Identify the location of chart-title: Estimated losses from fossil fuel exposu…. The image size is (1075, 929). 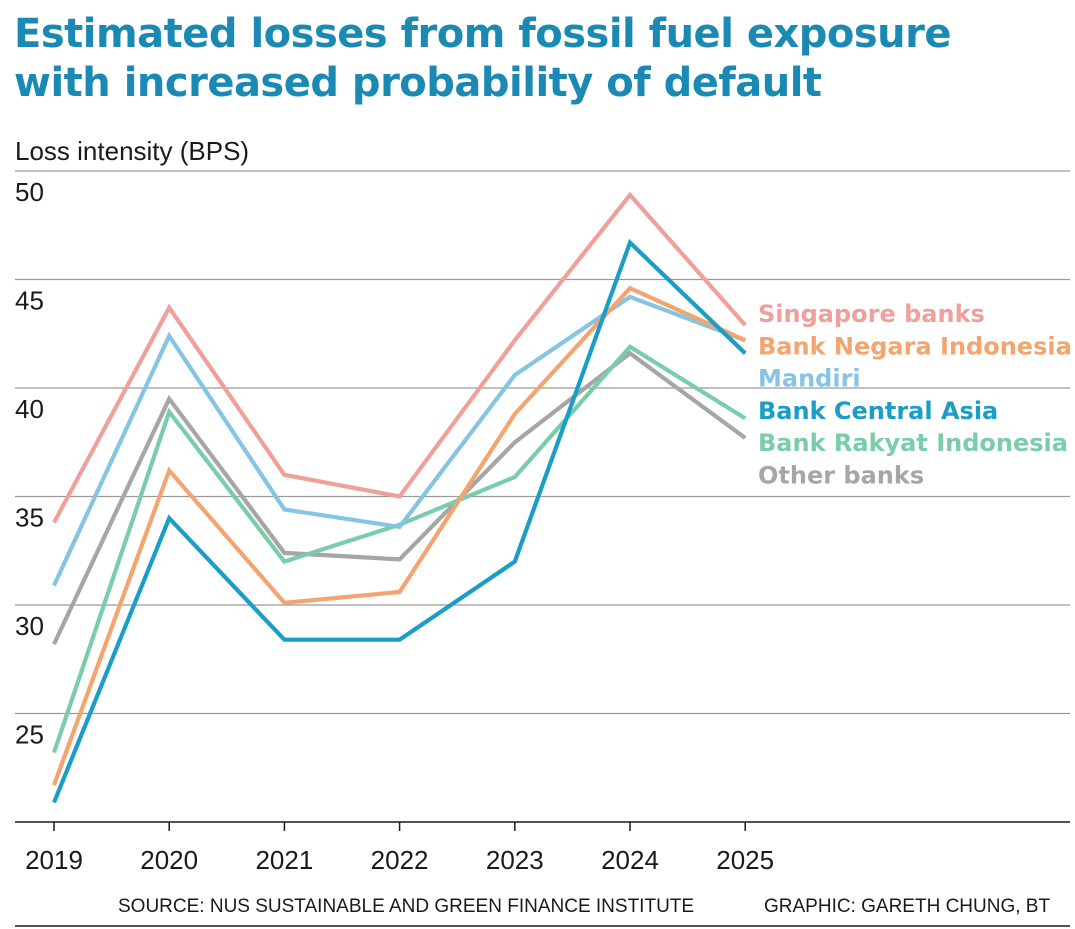
(534, 59).